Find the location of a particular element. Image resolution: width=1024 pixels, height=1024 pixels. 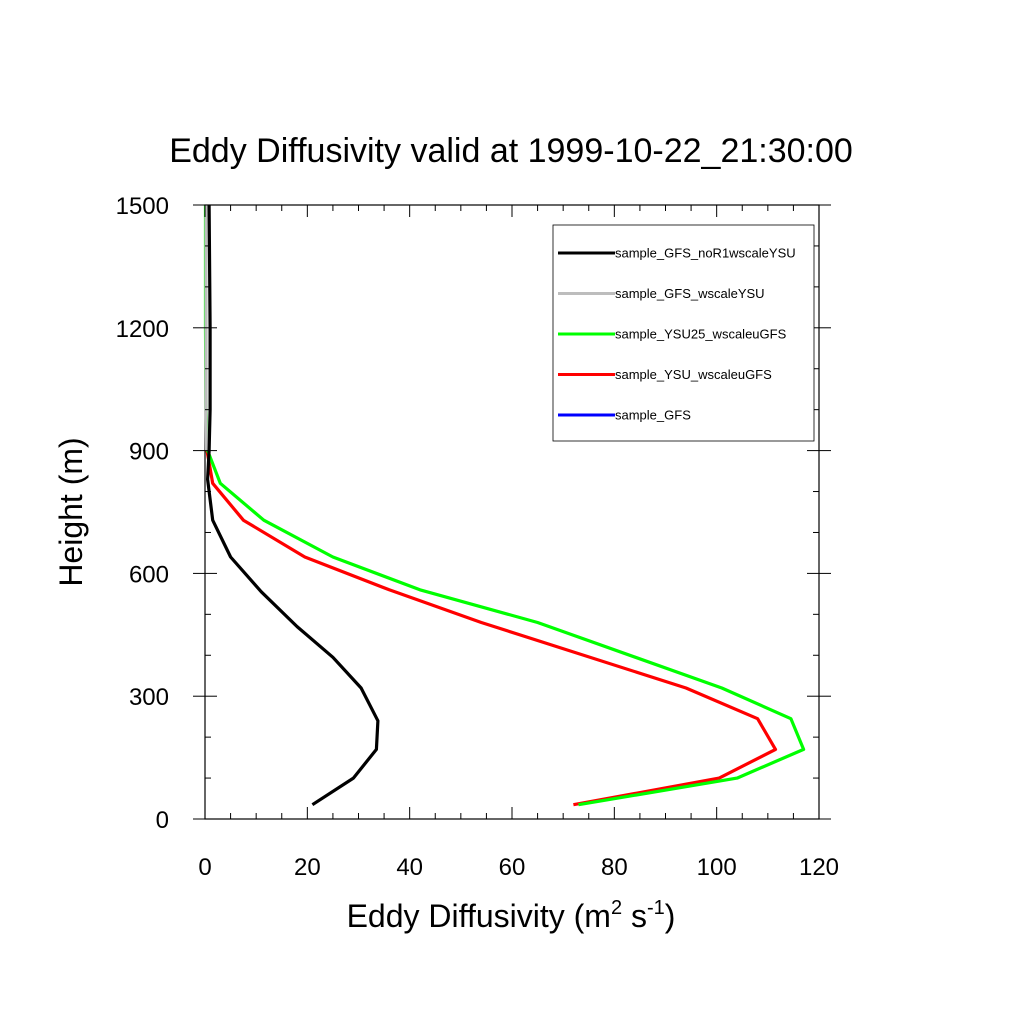

legend-label: sample_GFS_noR1wscaleYSU is located at coordinates (705, 253).